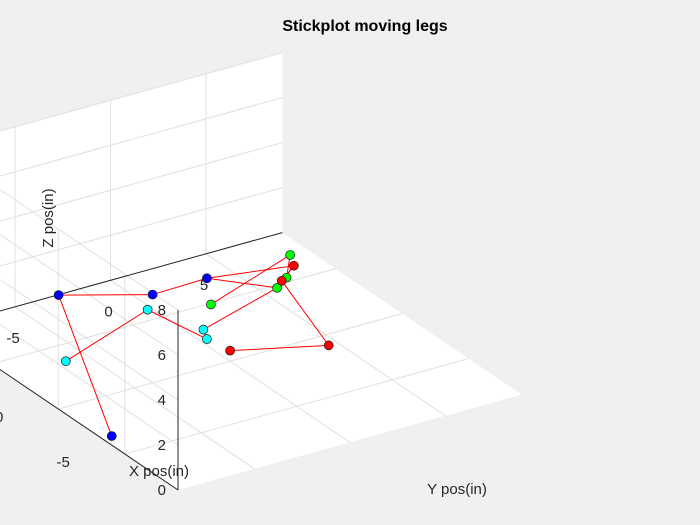  Describe the element at coordinates (162, 355) in the screenshot. I see `z-tick-label: 6` at that location.